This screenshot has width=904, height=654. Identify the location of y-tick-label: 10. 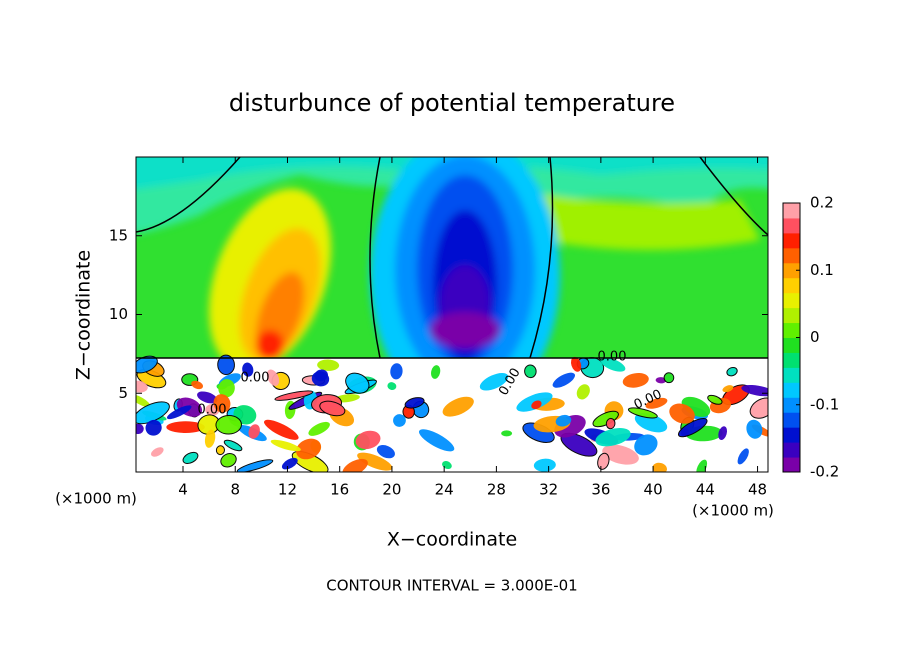
(118, 314).